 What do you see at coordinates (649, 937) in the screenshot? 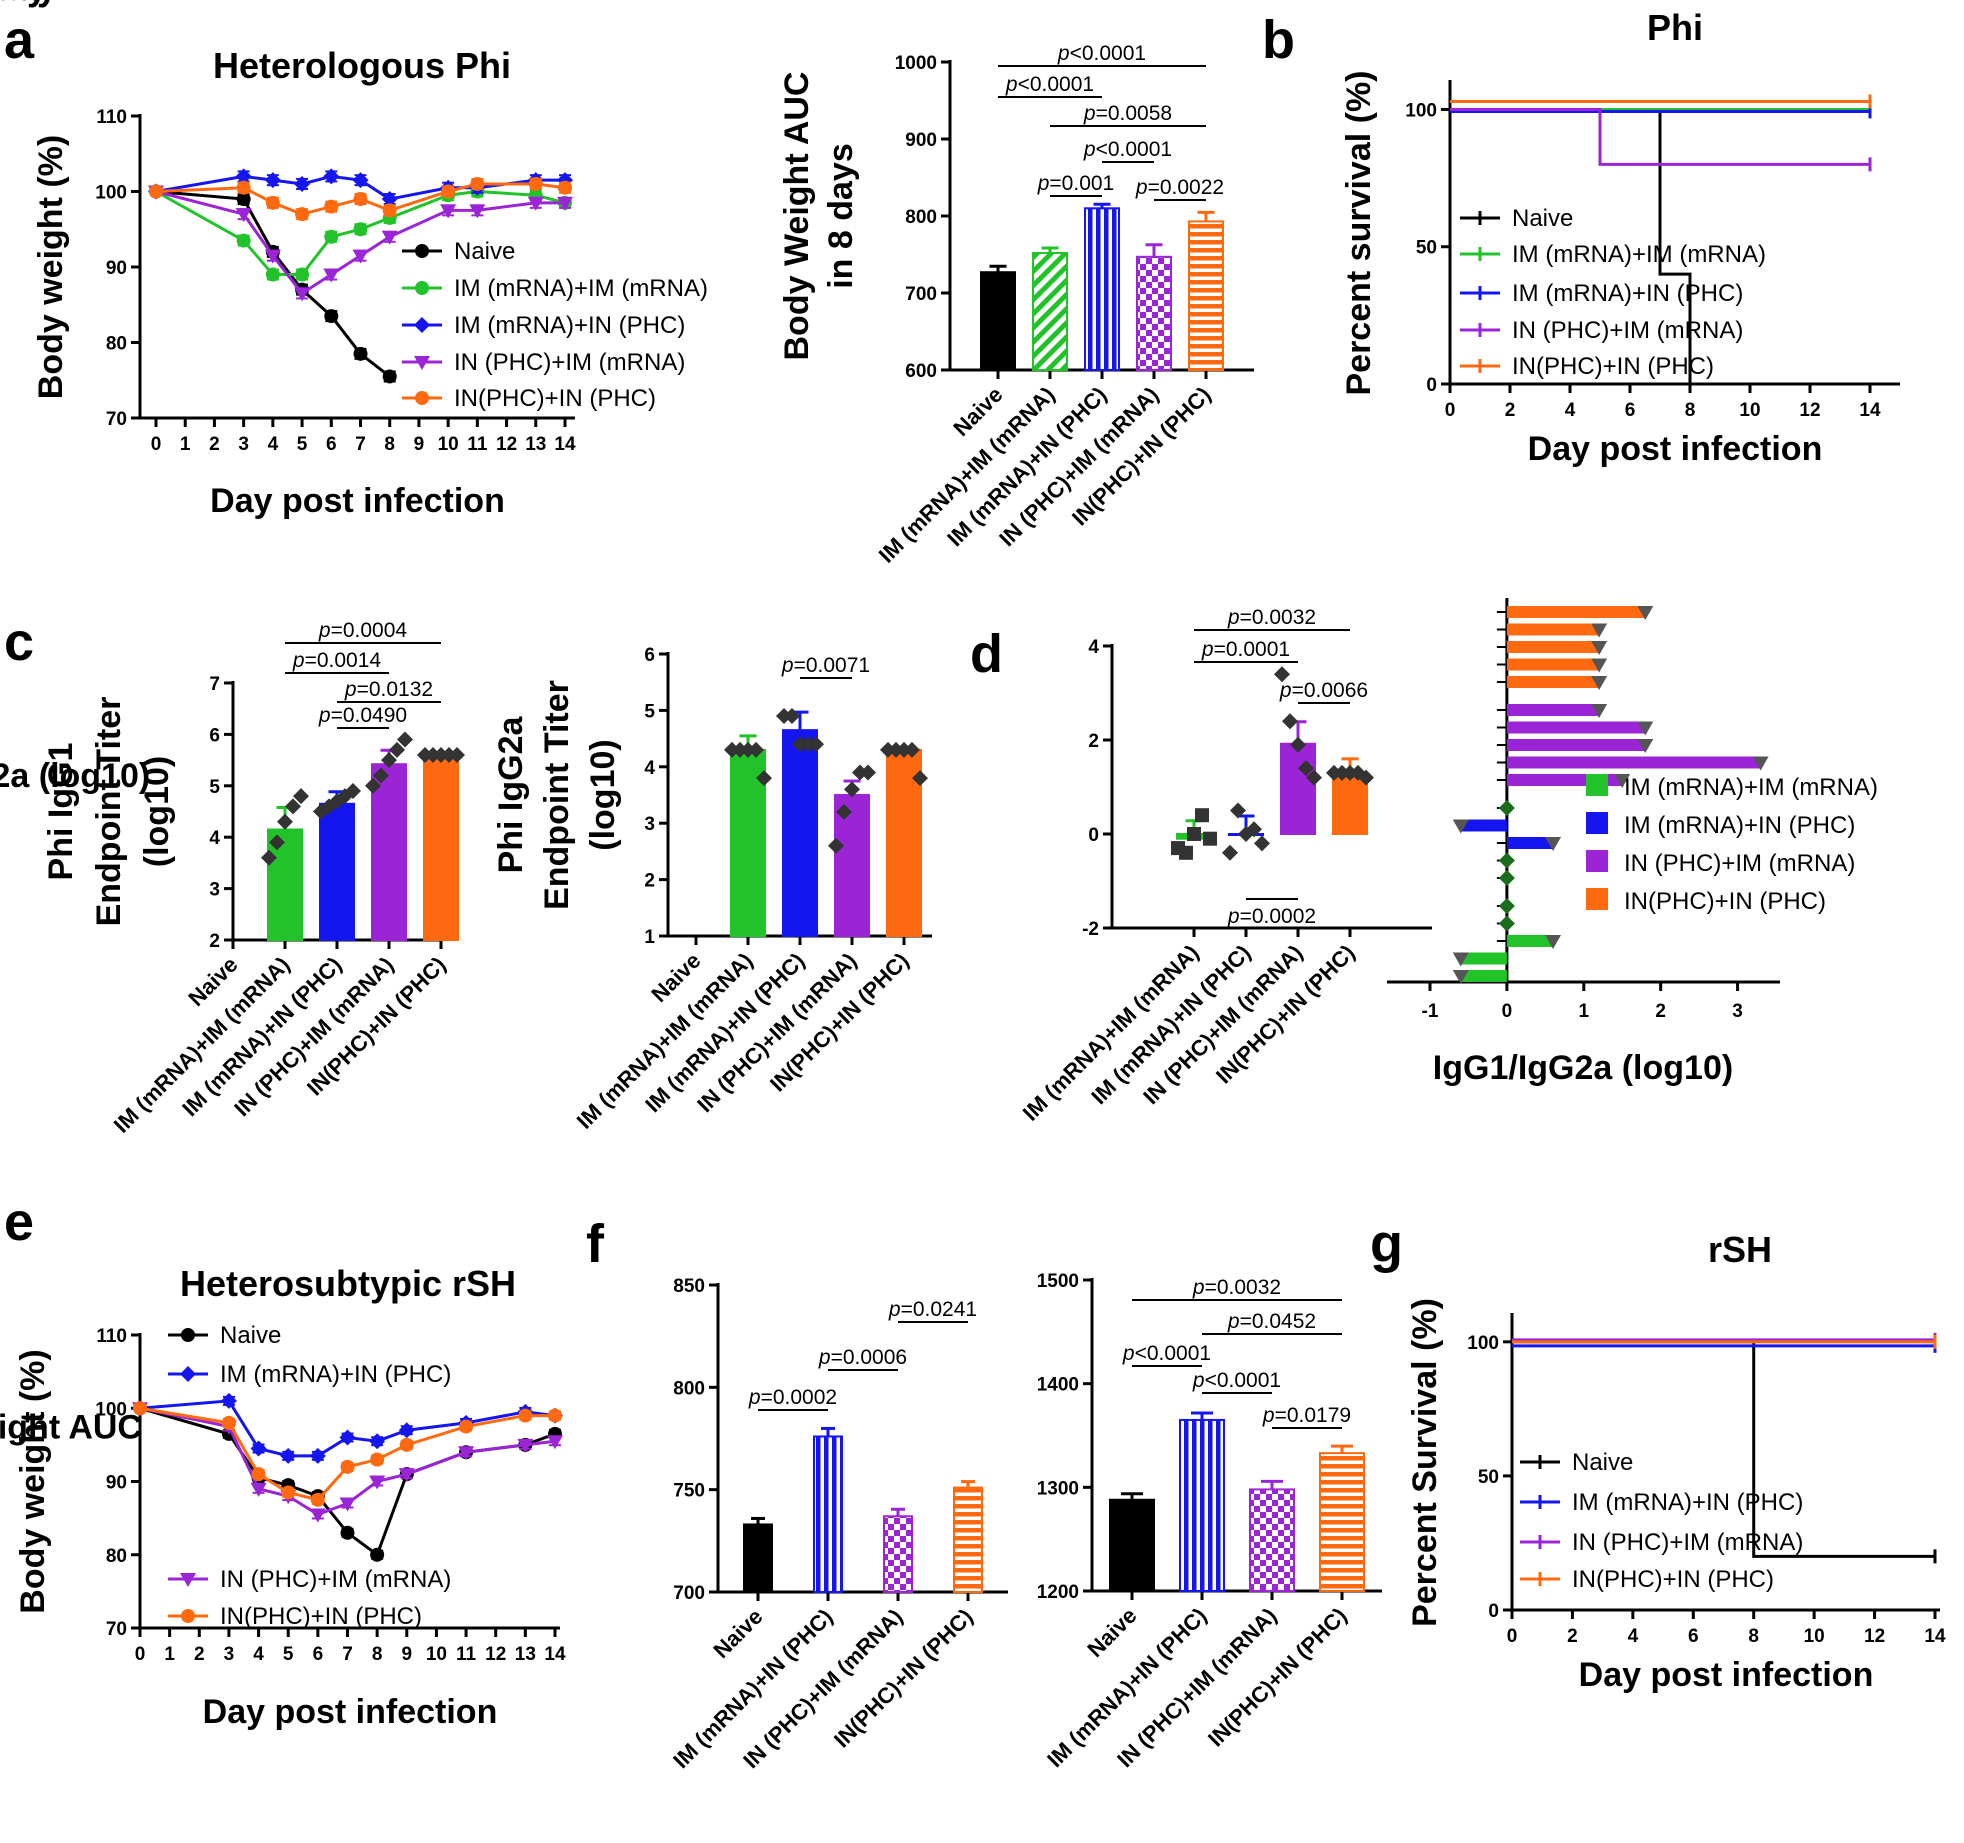
I see `c2-y-tick-label: 1` at bounding box center [649, 937].